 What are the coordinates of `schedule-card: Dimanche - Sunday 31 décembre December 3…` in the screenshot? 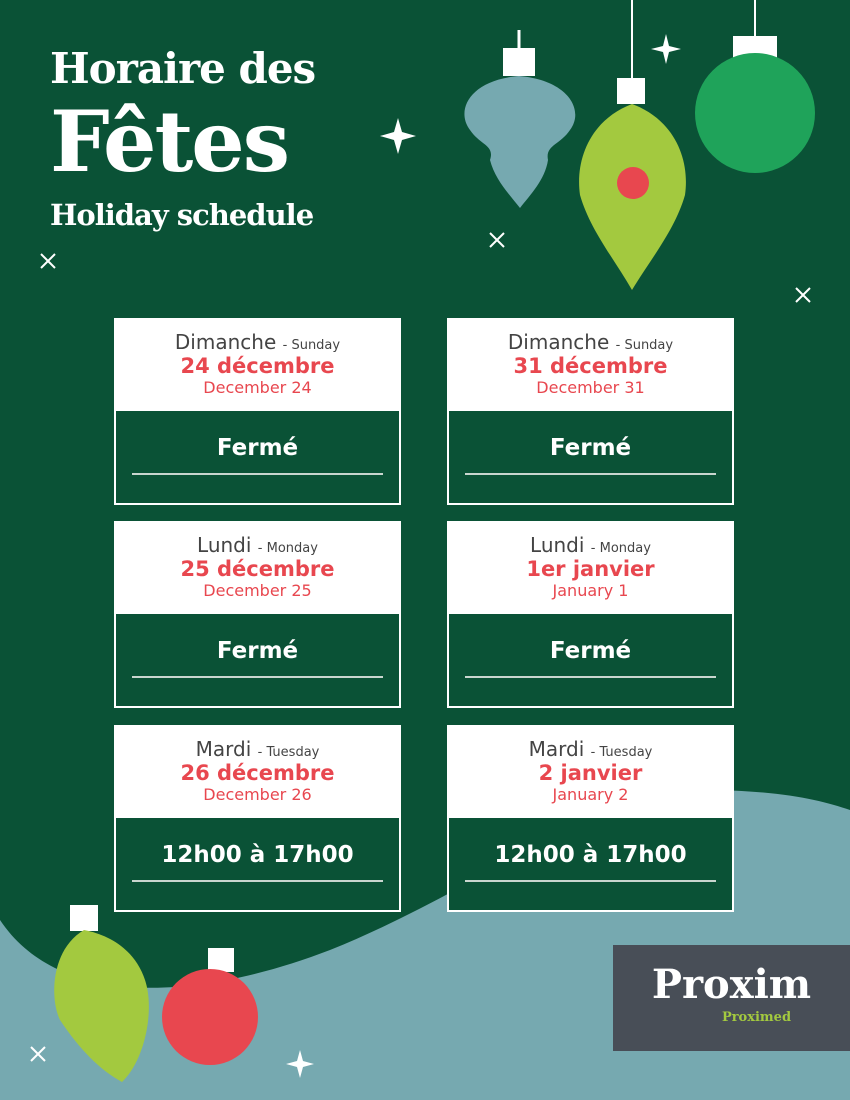 It's located at (590, 411).